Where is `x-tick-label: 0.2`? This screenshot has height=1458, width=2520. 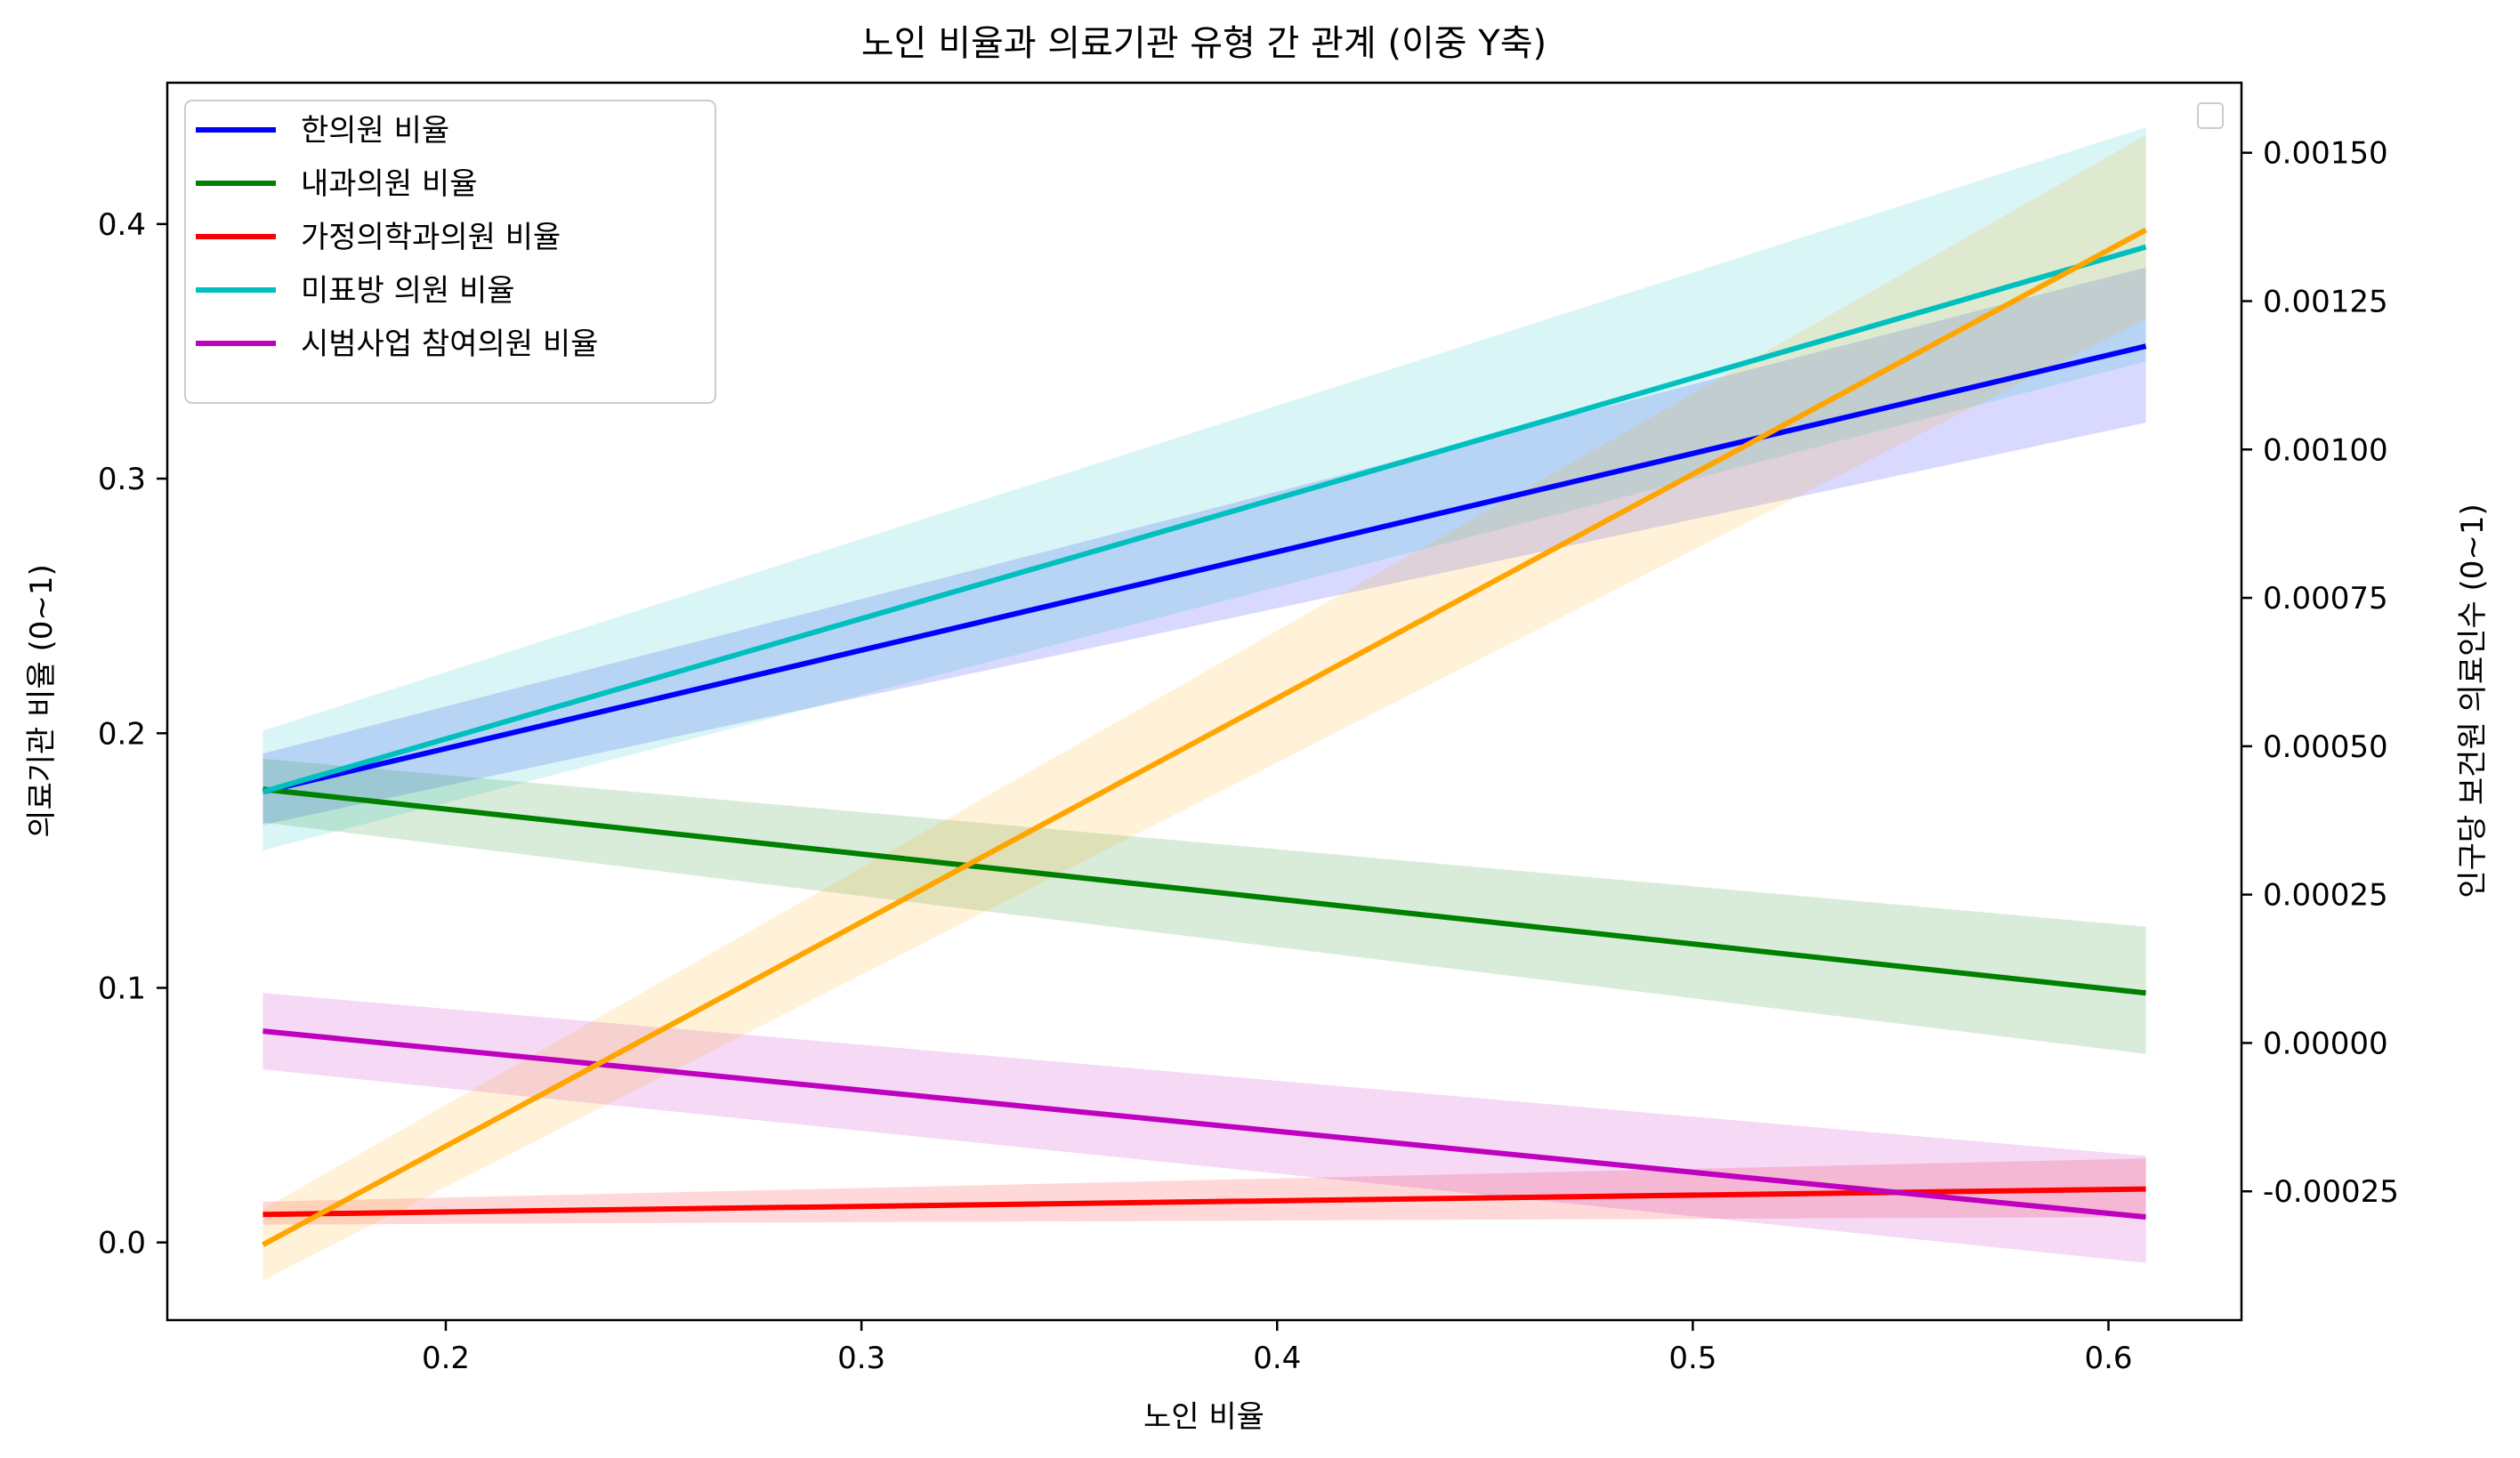
x-tick-label: 0.2 is located at coordinates (446, 1358).